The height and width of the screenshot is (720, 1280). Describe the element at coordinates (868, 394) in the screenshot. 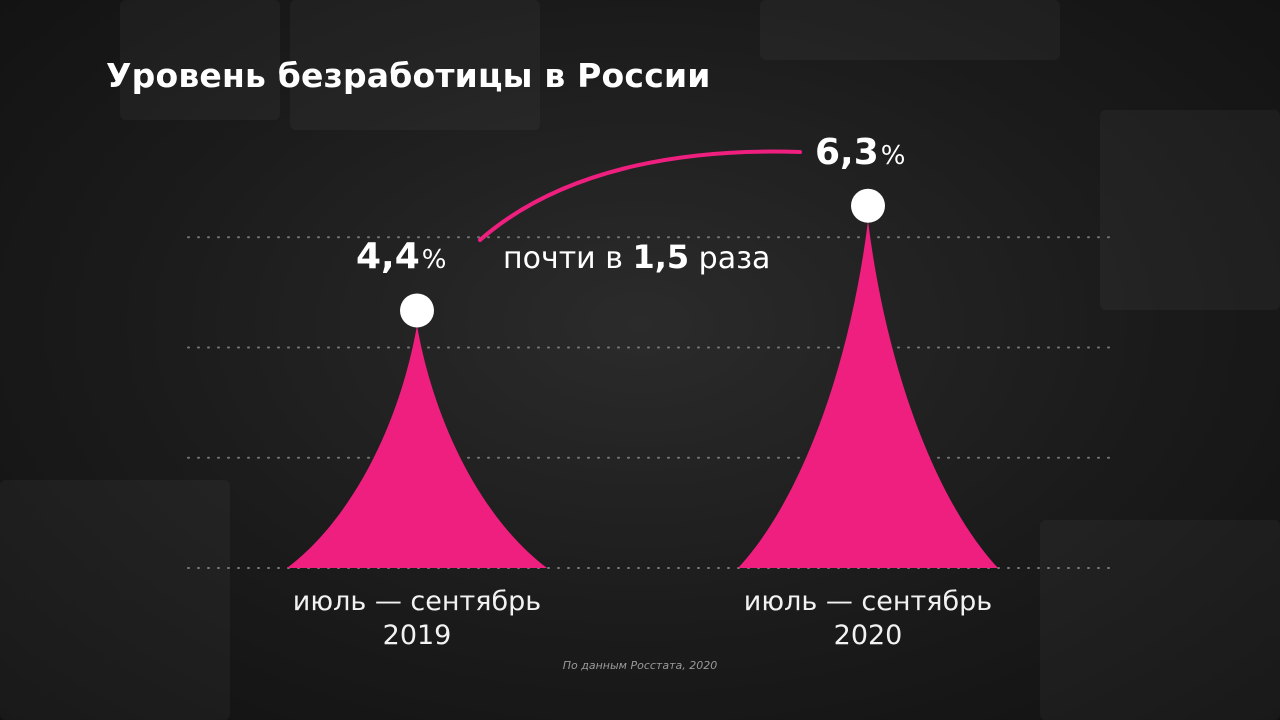

I see `bar-2020` at that location.